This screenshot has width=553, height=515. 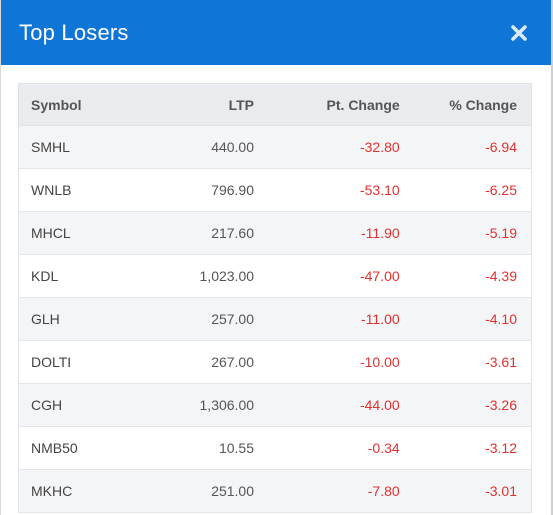 I want to click on cell-pt-change: -11.90, so click(x=339, y=233).